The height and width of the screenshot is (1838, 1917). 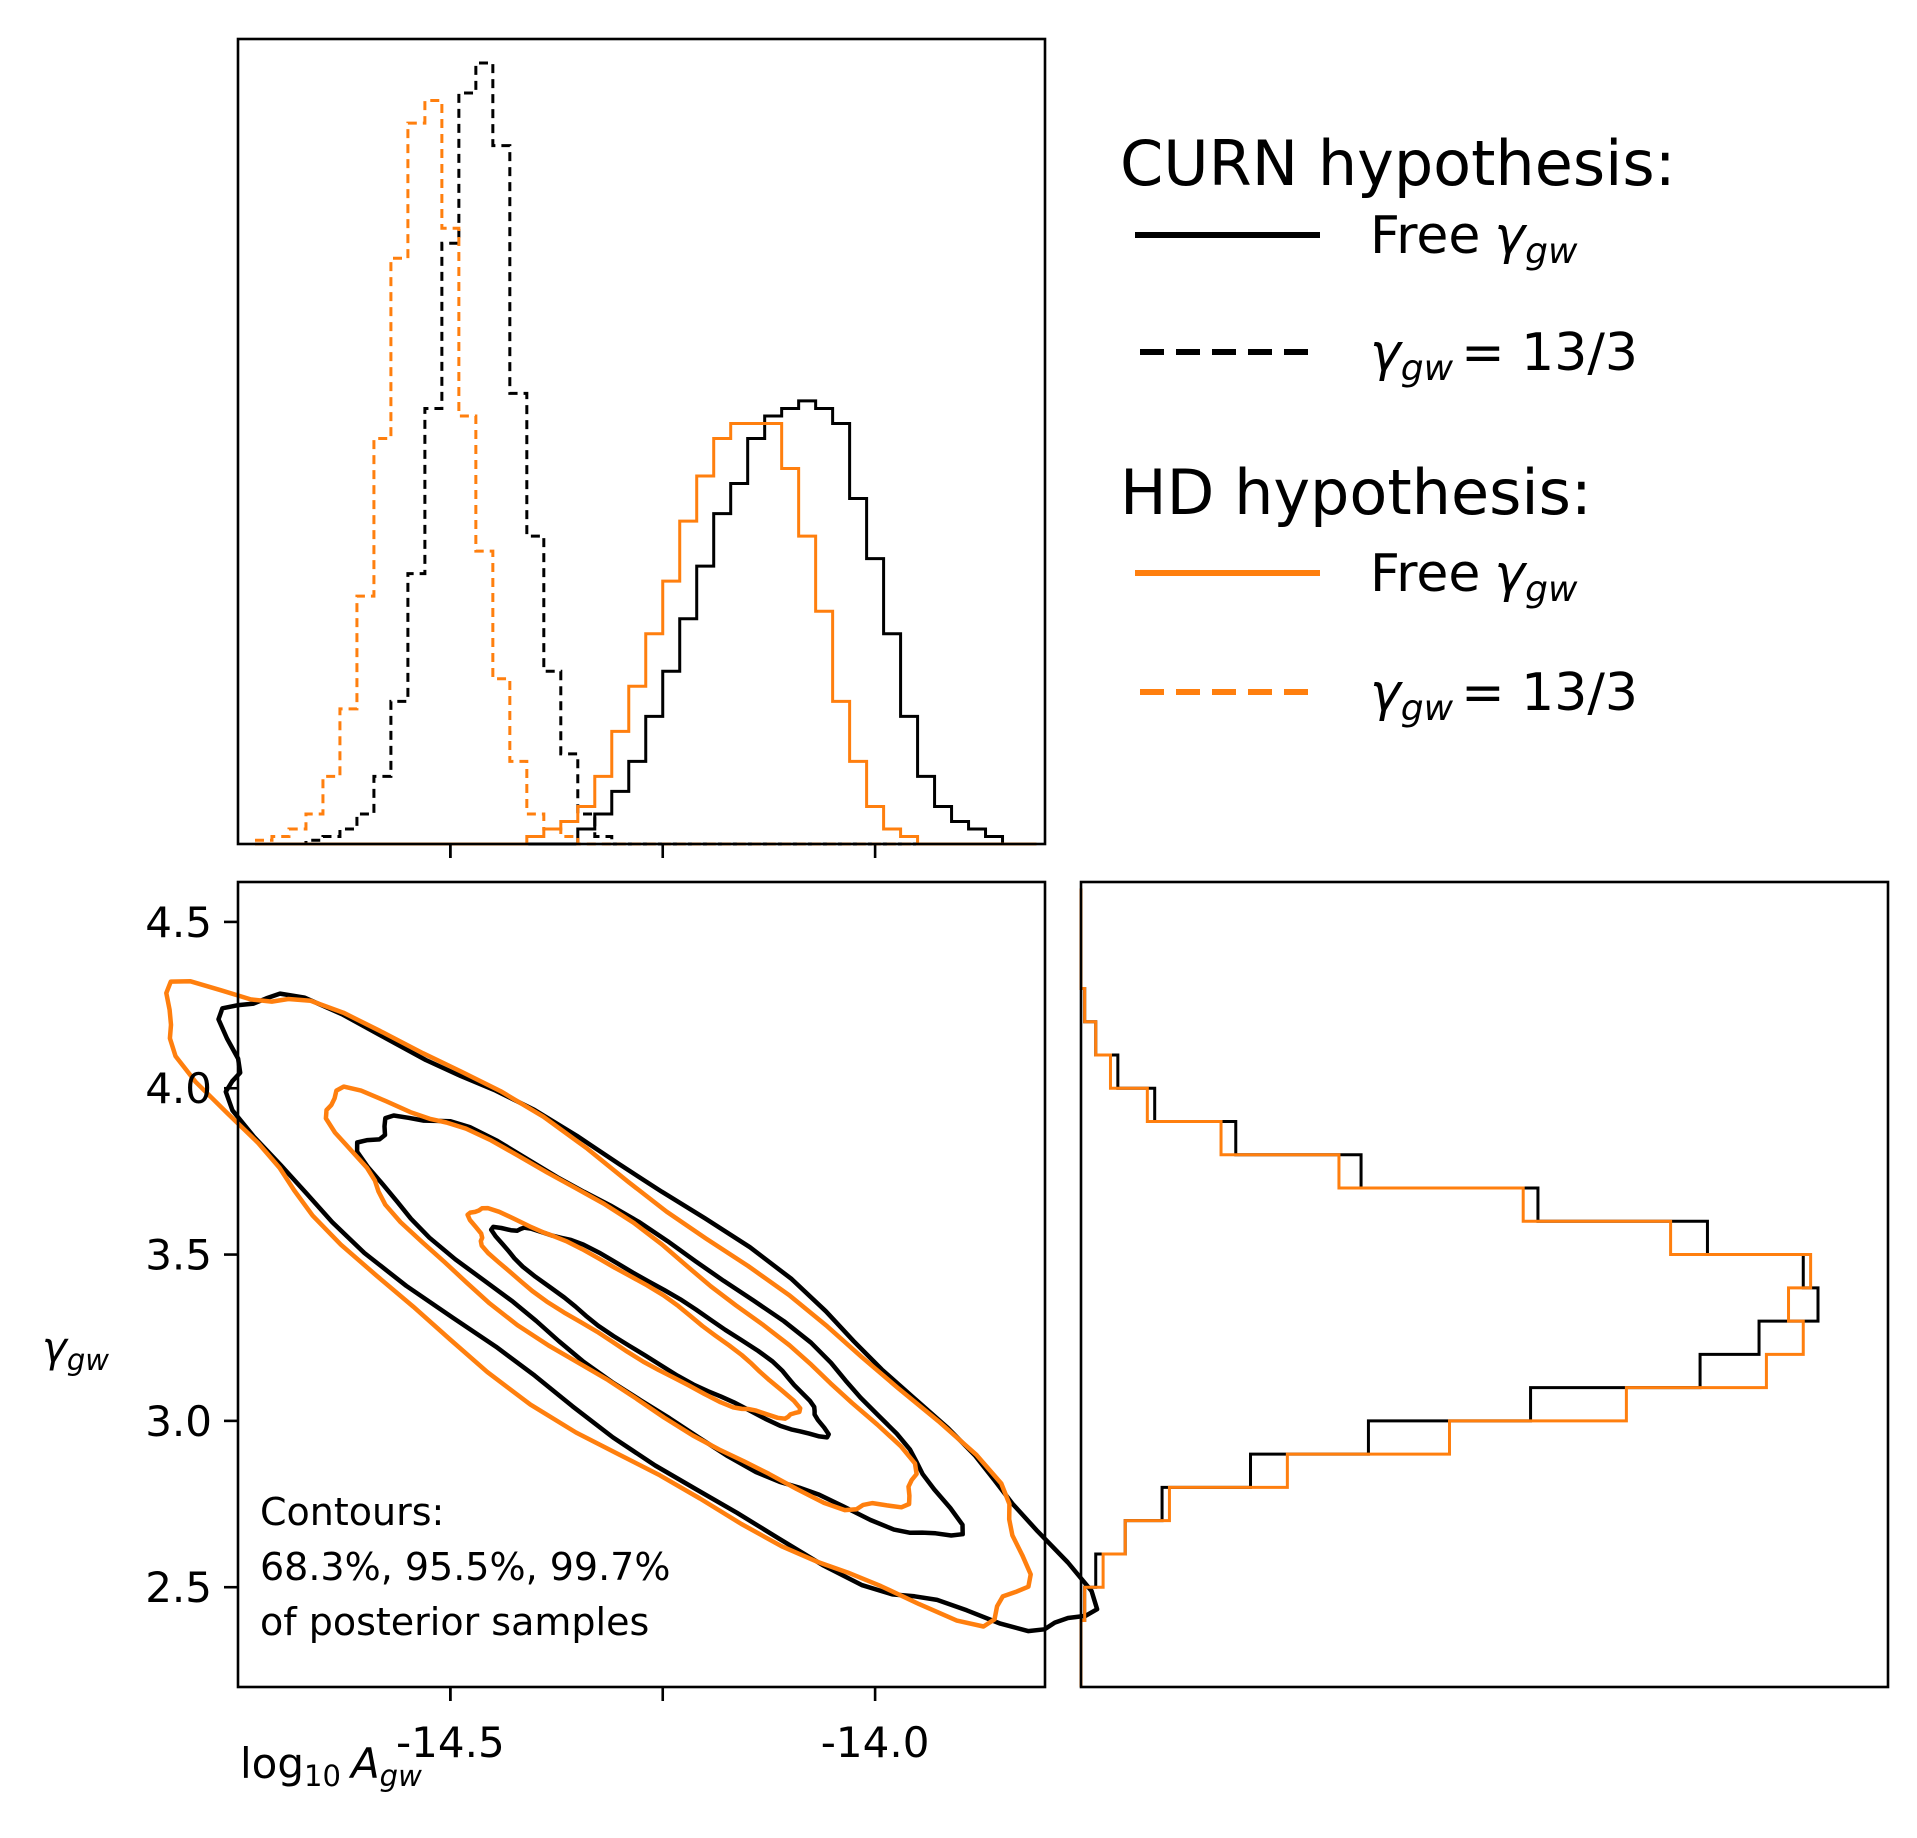 I want to click on legend-hd-free-gamma: γ, so click(x=1511, y=574).